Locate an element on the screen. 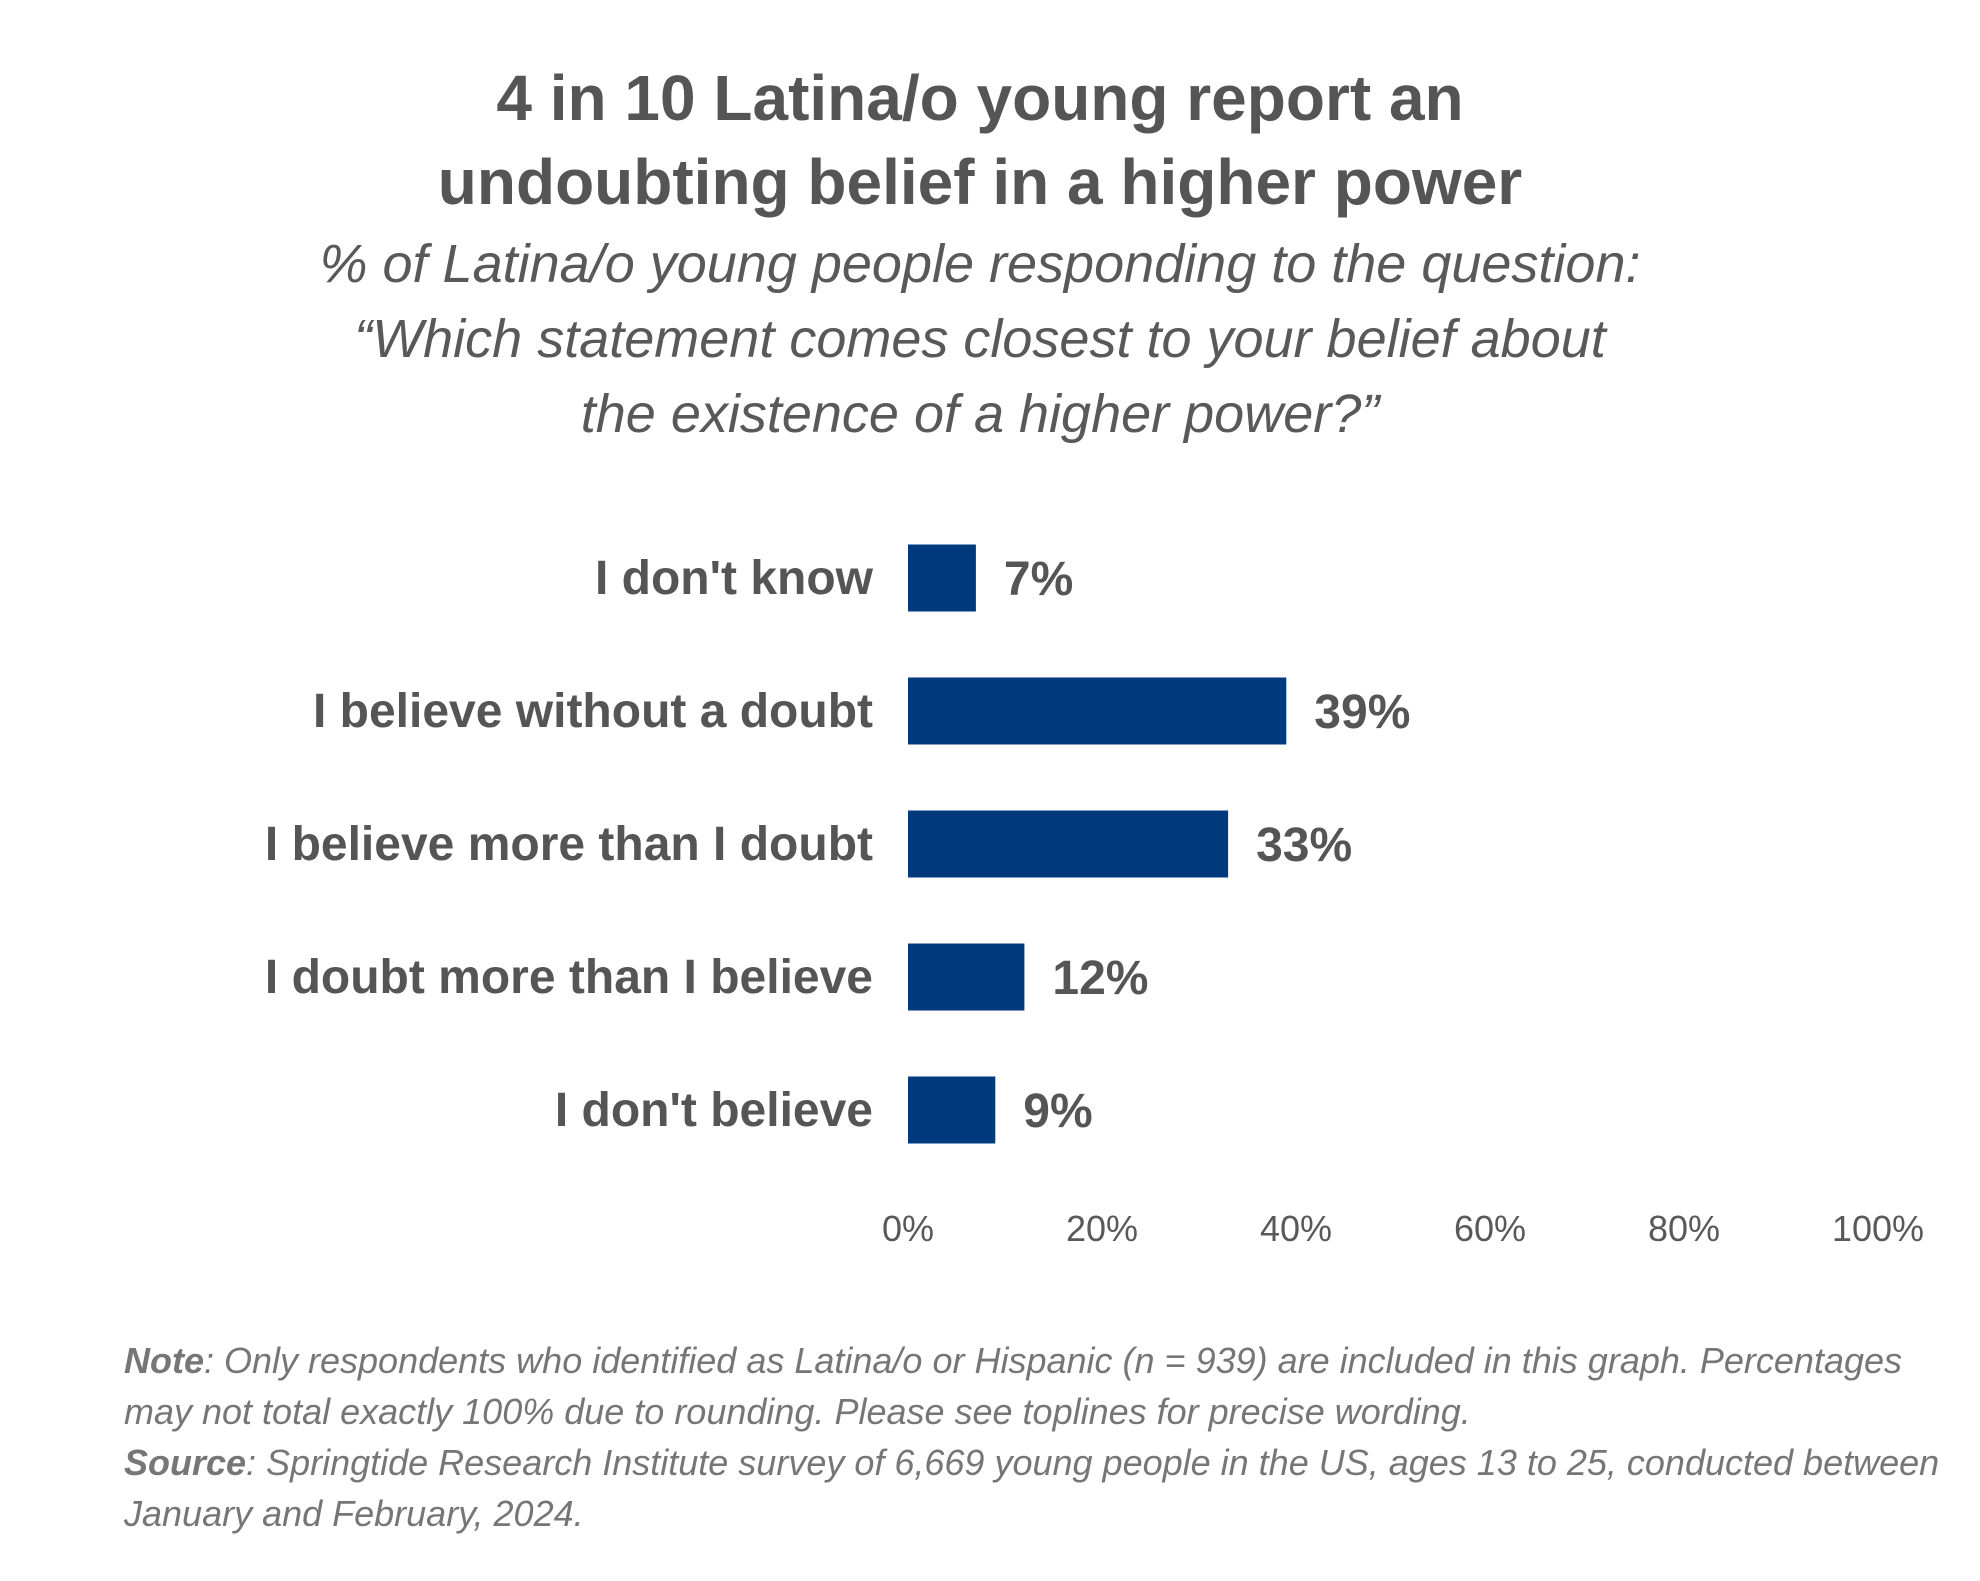 The height and width of the screenshot is (1581, 1980). x-tick-label-80: 80% is located at coordinates (1684, 1228).